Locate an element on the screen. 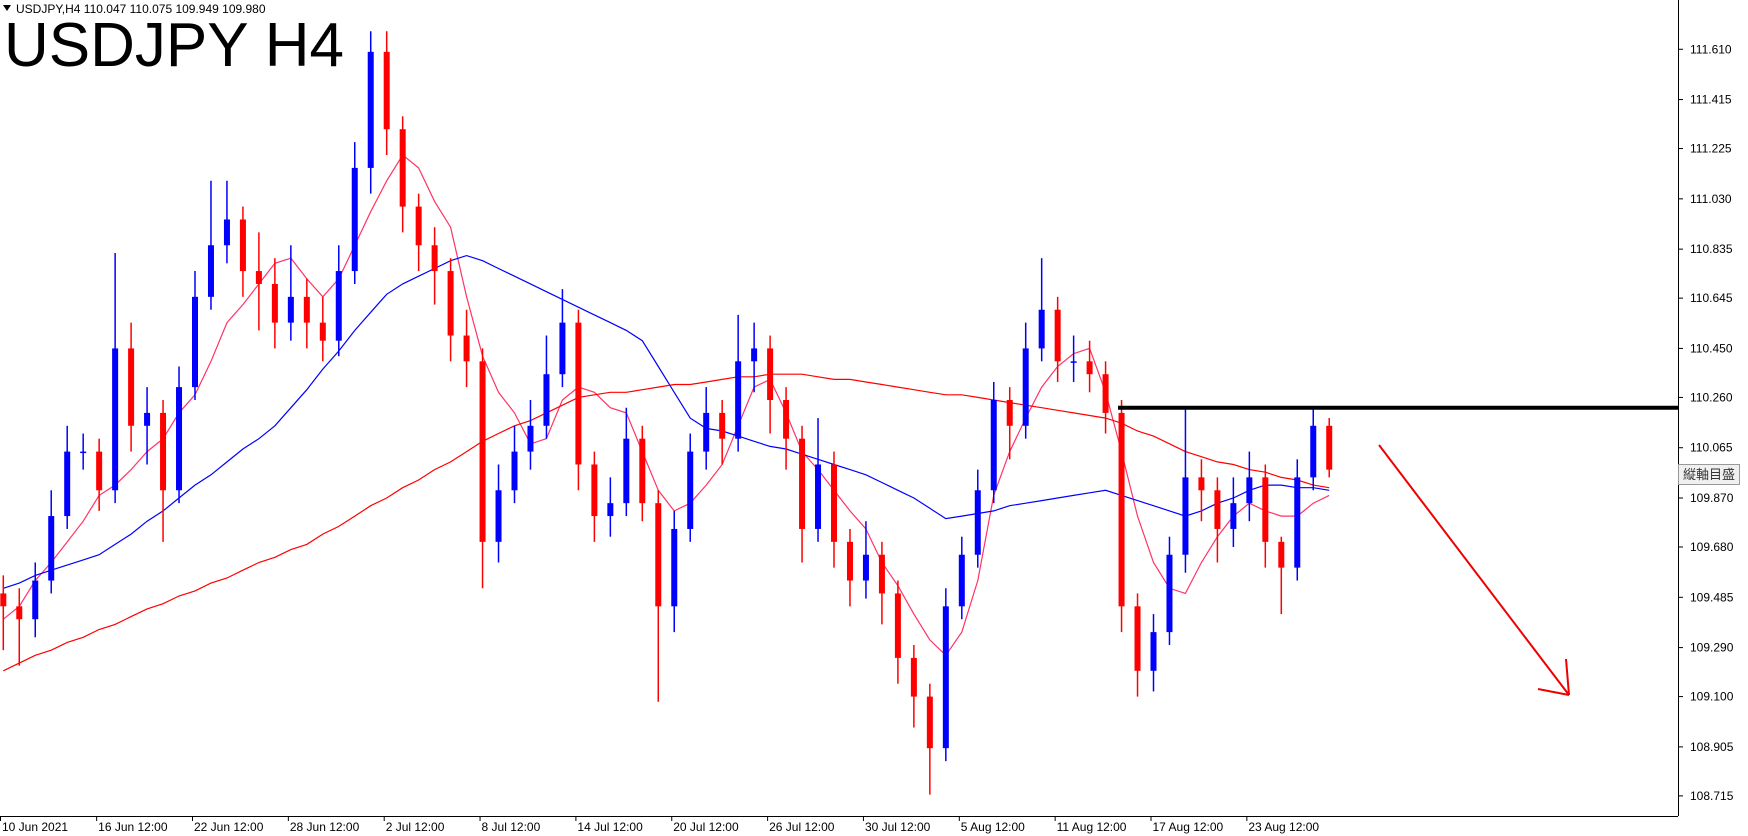  y-tick-label: 111.610 is located at coordinates (1711, 49).